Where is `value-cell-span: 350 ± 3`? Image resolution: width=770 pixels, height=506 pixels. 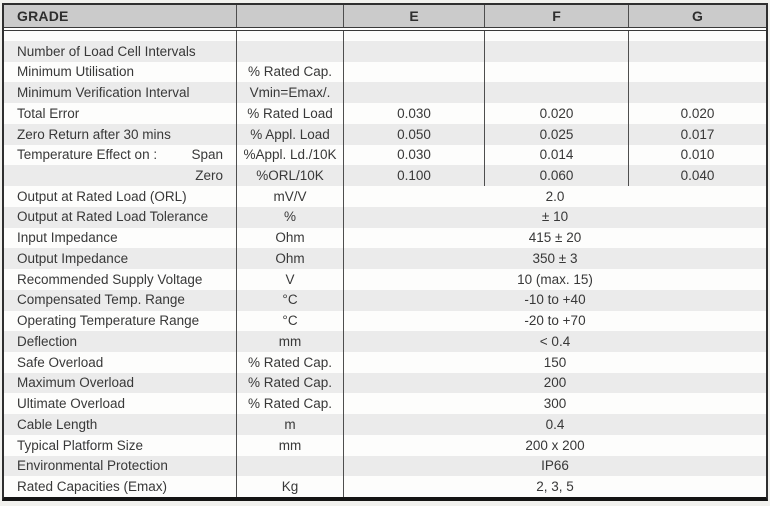 value-cell-span: 350 ± 3 is located at coordinates (554, 259).